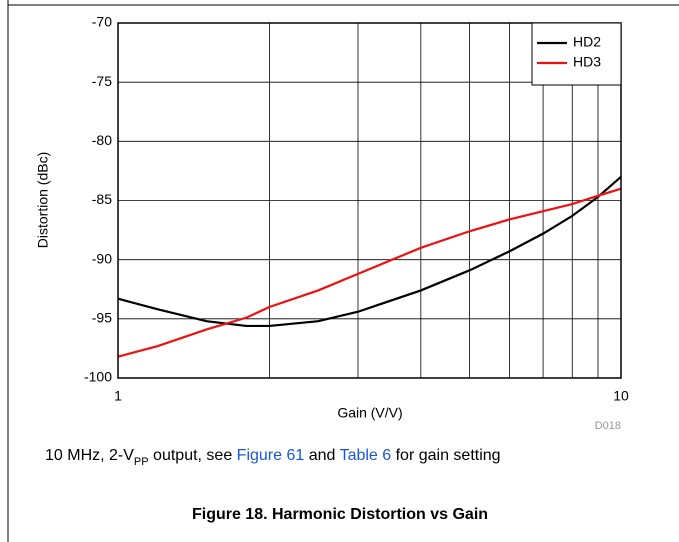 The image size is (679, 542). I want to click on x-tick-label: 10, so click(621, 396).